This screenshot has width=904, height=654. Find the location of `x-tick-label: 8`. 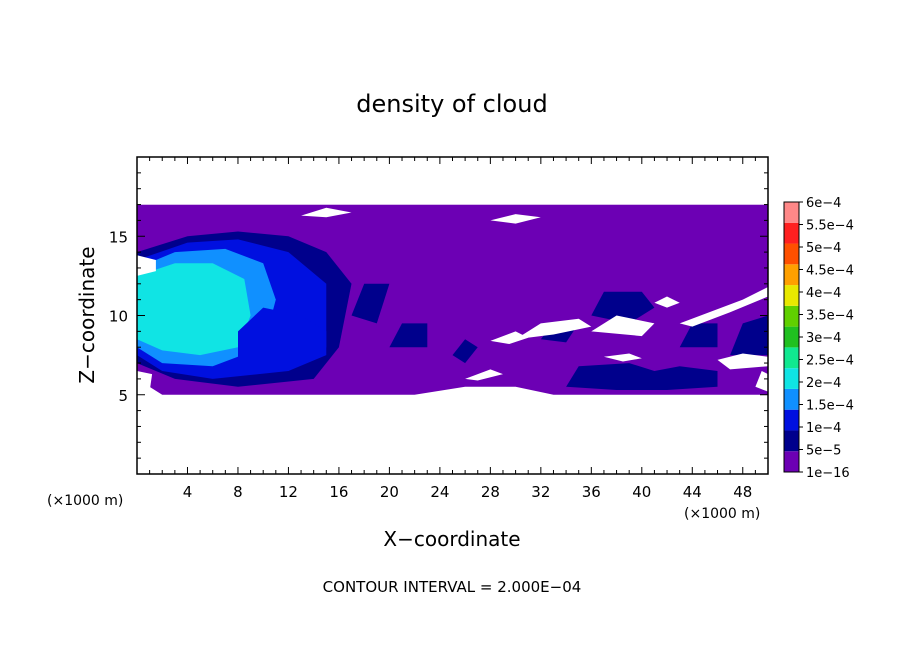

x-tick-label: 8 is located at coordinates (238, 492).